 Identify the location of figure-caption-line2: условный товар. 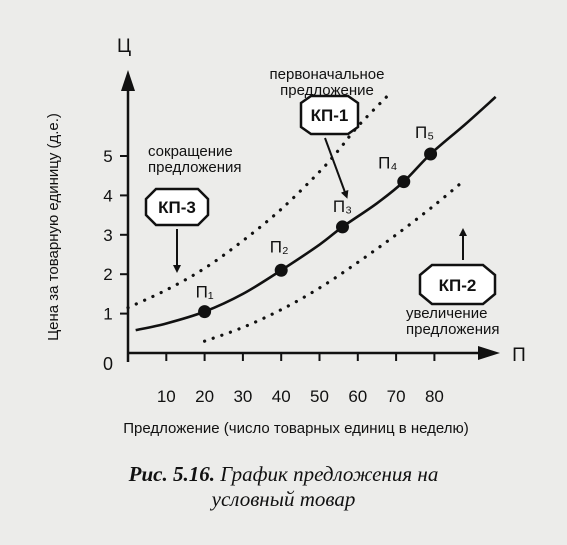
(283, 499).